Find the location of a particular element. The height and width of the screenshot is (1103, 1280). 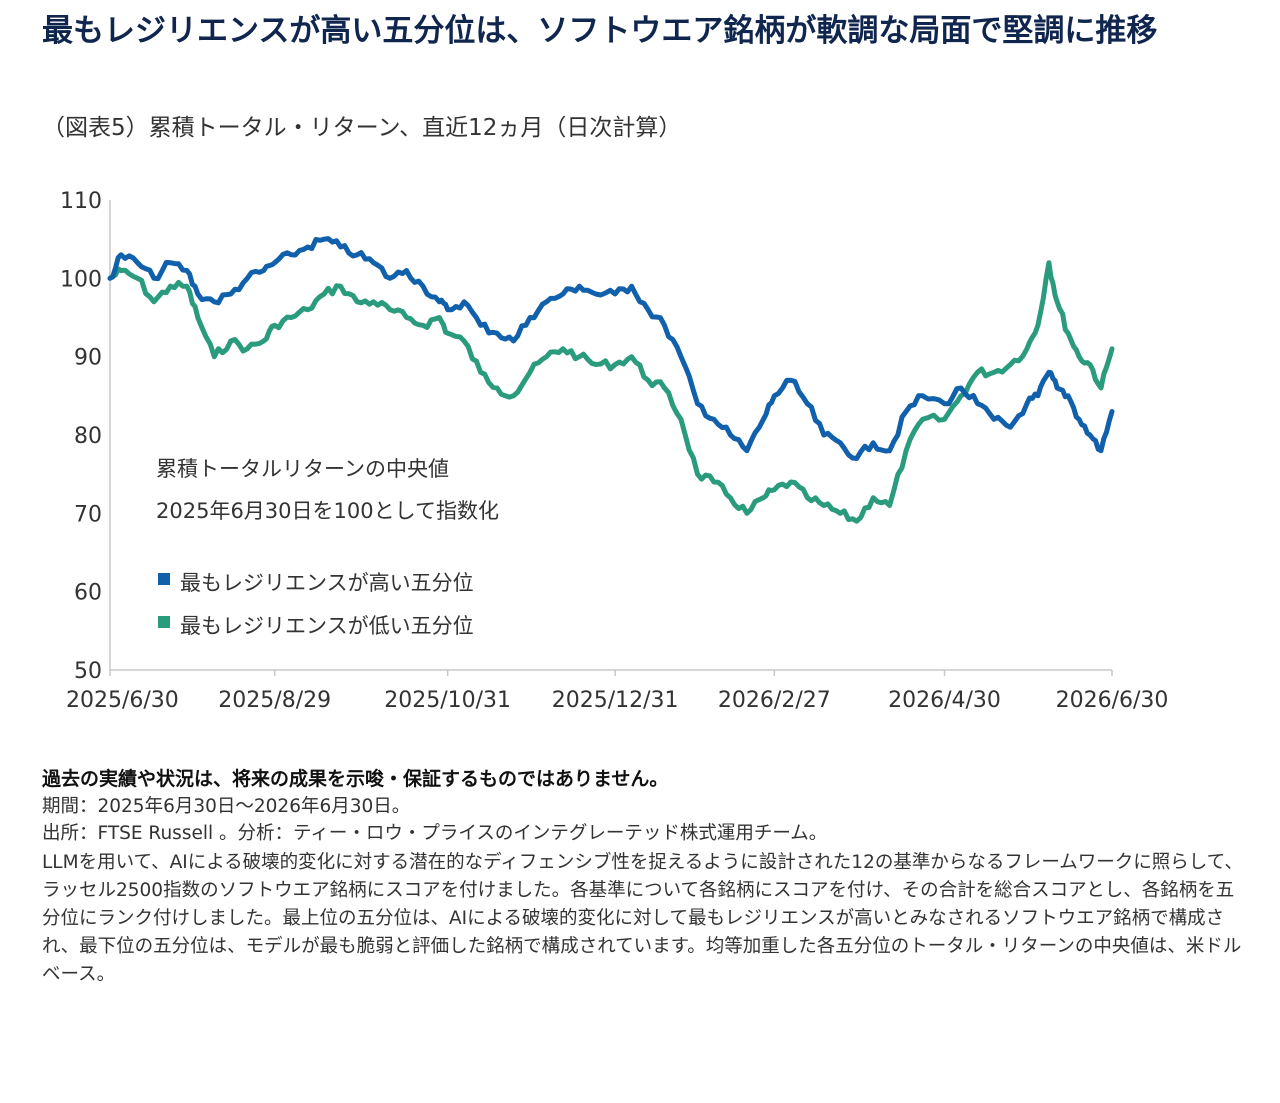

annotation-line-1: 累積トータルリターンの中央値 is located at coordinates (302, 469).